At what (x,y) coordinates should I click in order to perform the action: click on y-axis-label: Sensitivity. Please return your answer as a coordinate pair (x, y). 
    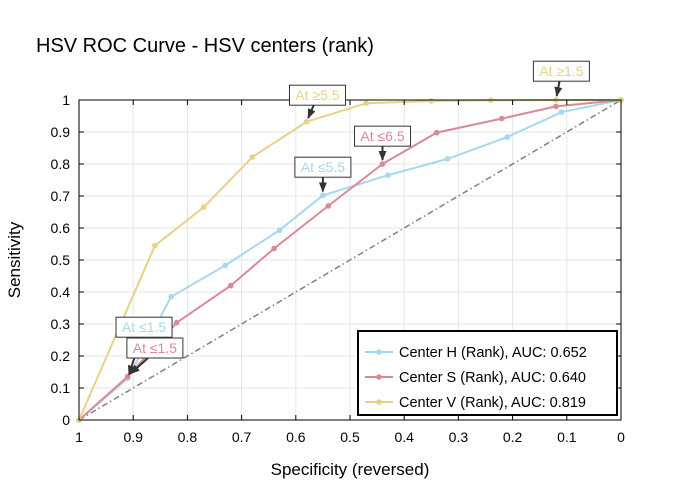
    Looking at the image, I should click on (14, 259).